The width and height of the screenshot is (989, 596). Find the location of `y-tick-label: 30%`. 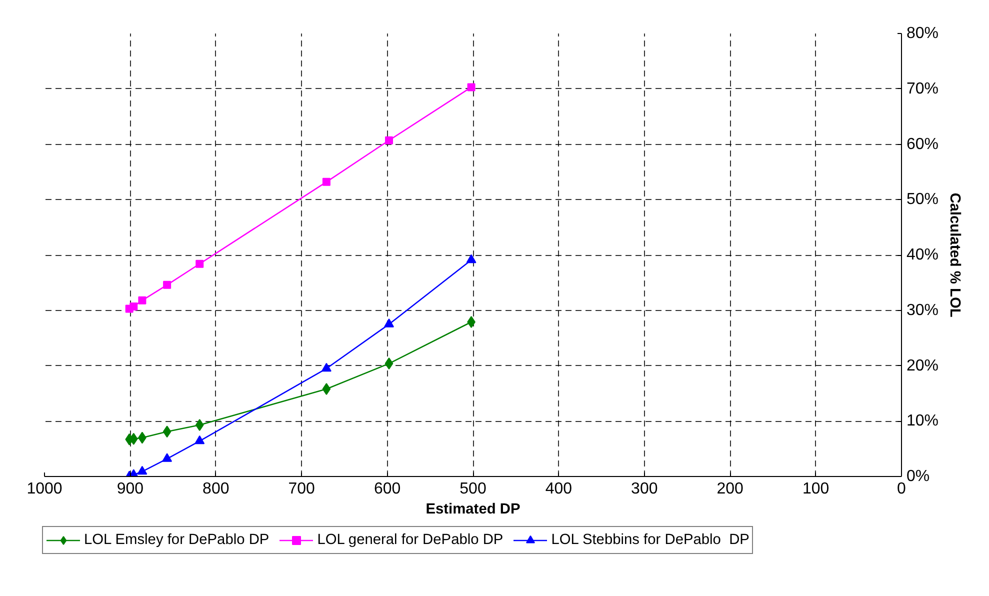

y-tick-label: 30% is located at coordinates (922, 310).